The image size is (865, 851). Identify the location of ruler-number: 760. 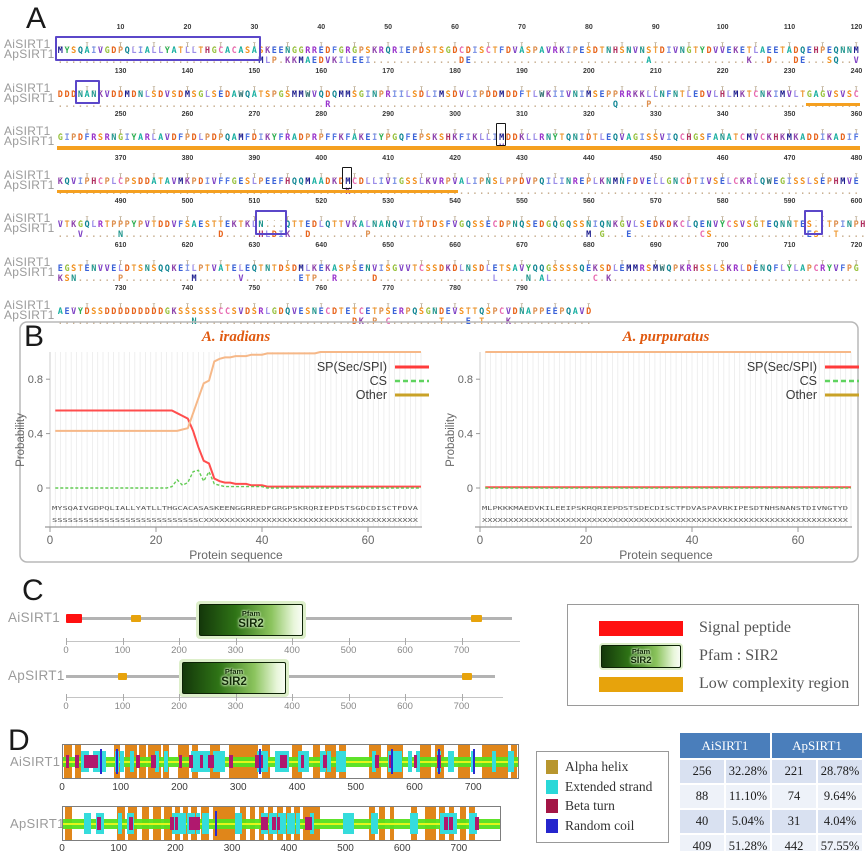
(321, 288).